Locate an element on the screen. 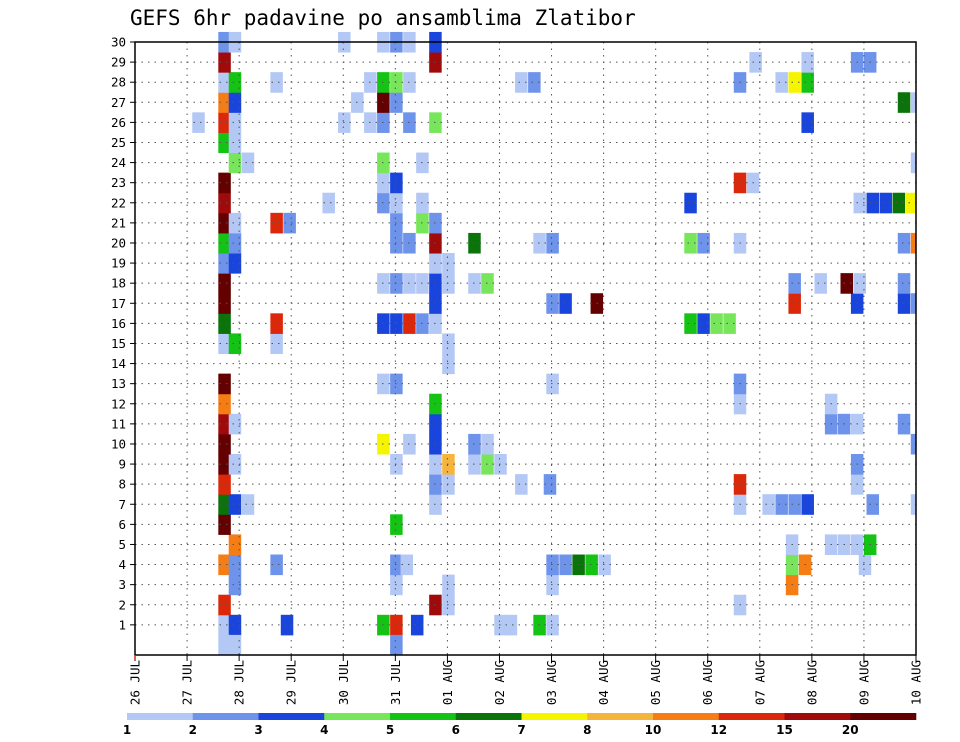 Image resolution: width=960 pixels, height=742 pixels. chart-title: GEFS 6hr padavine po ansamblima Zlatibor is located at coordinates (383, 18).